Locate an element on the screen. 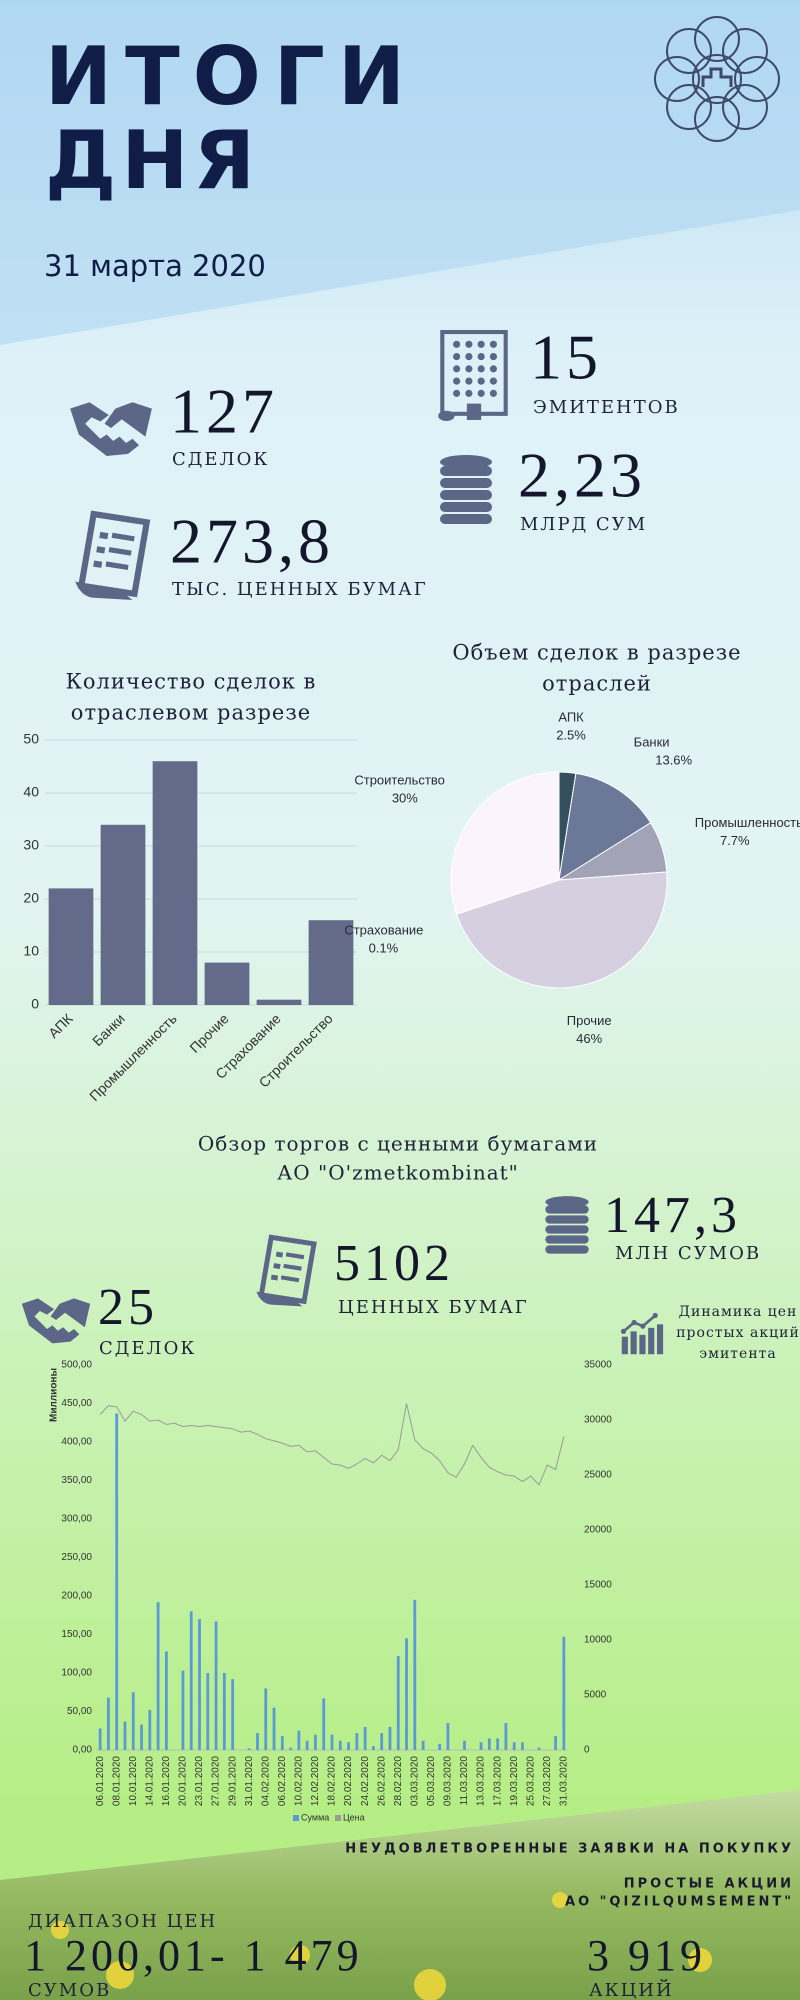 This screenshot has height=2000, width=800. x-tick-label: 31.03.2020 is located at coordinates (564, 1781).